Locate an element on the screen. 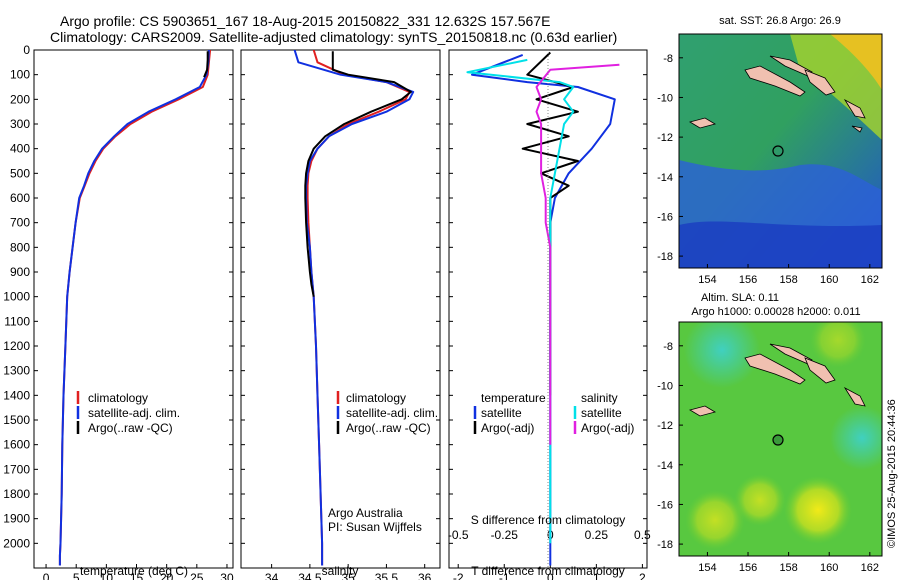 Image resolution: width=900 pixels, height=585 pixels. sla-map is located at coordinates (780, 439).